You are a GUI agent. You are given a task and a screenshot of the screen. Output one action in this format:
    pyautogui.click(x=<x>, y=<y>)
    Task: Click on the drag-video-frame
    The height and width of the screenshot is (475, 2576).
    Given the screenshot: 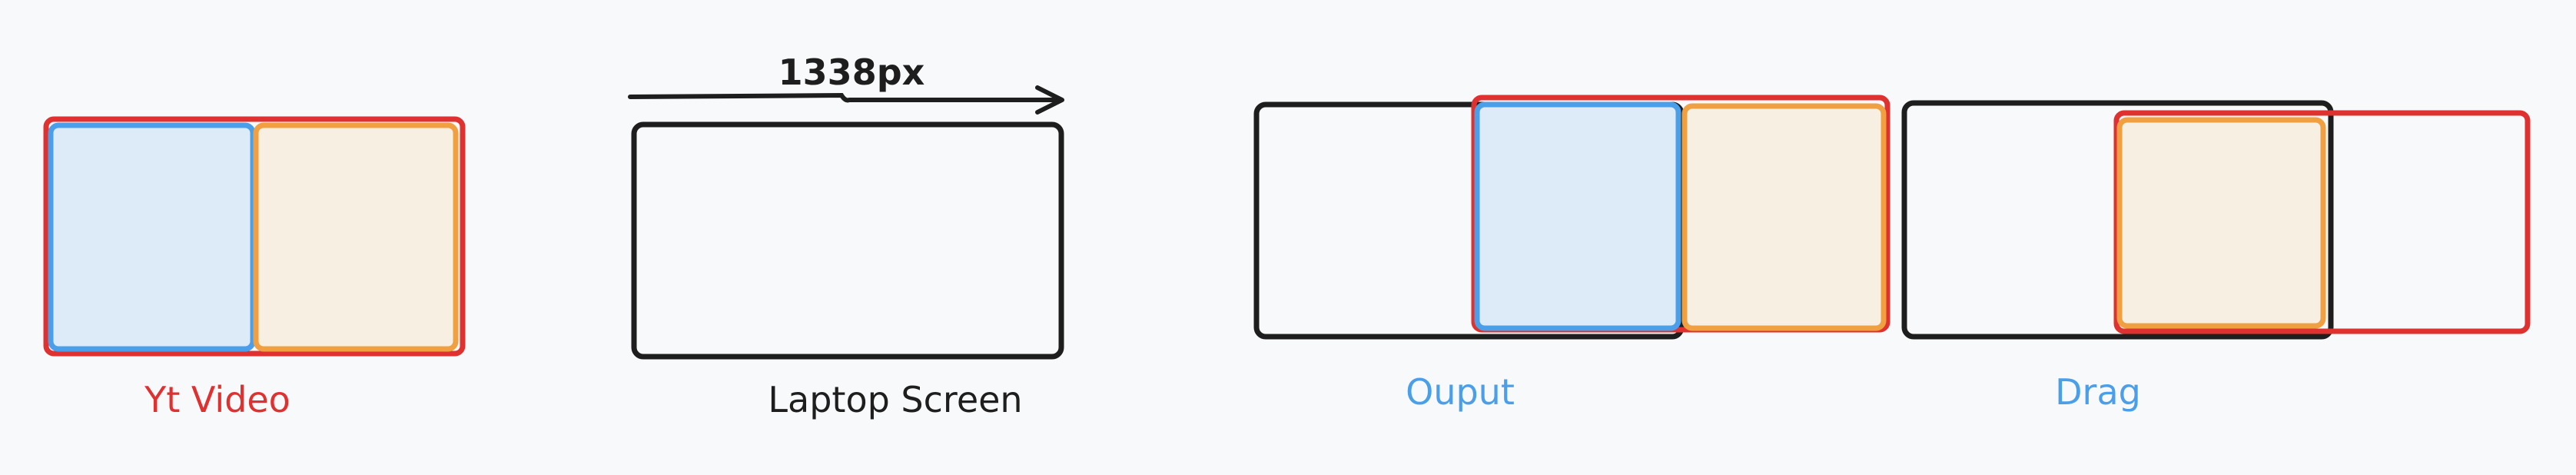 What is the action you would take?
    pyautogui.click(x=2322, y=222)
    